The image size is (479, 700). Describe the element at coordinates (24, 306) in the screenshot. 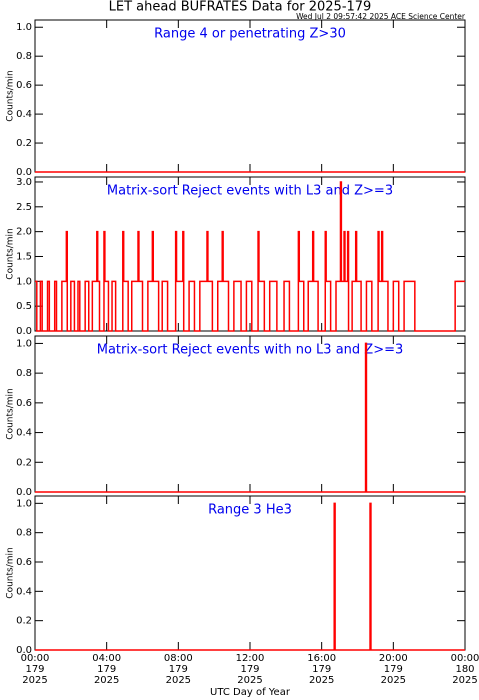

I see `y-tick-label: 0.5` at that location.